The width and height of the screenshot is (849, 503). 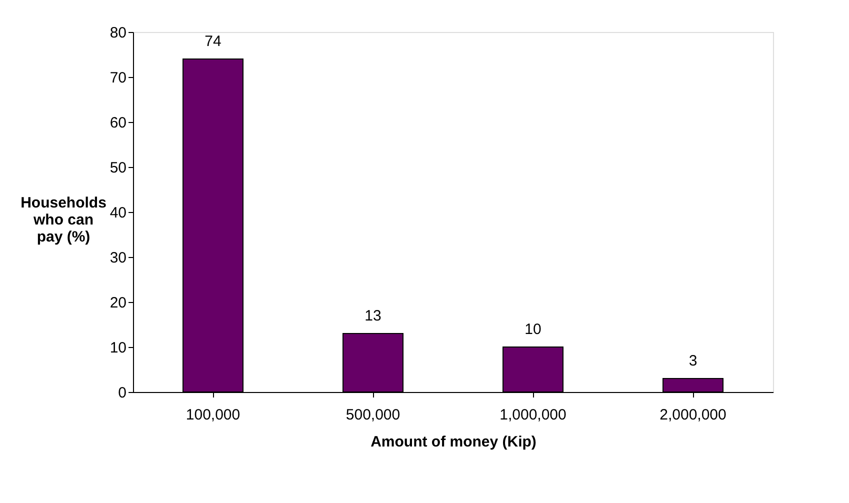 I want to click on y-tick-label: 20, so click(x=118, y=303).